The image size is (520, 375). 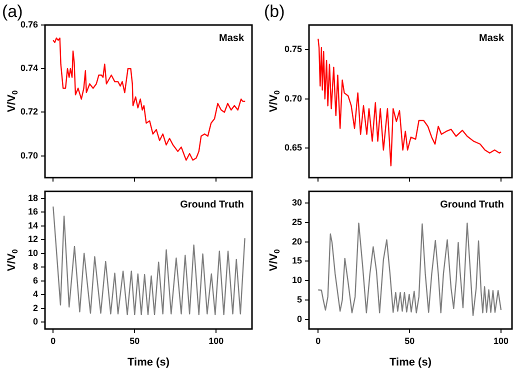 I want to click on y-tick-label: 15, so click(x=297, y=261).